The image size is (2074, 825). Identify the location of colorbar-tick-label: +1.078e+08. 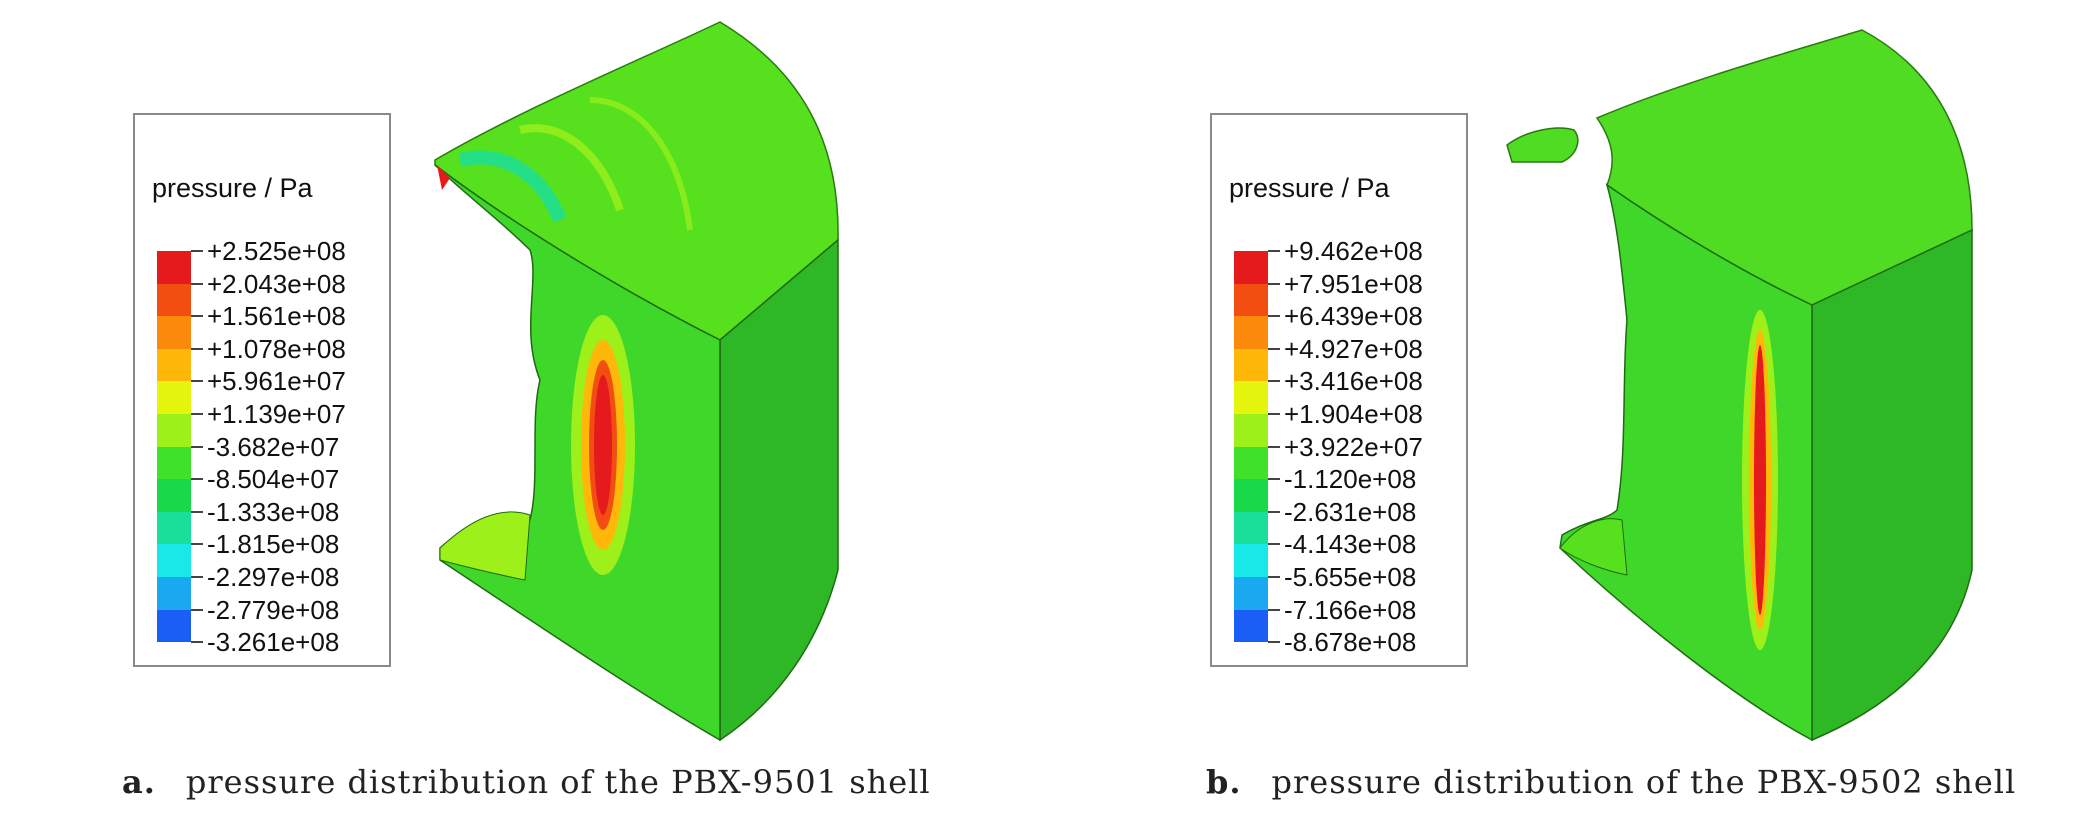
(276, 348).